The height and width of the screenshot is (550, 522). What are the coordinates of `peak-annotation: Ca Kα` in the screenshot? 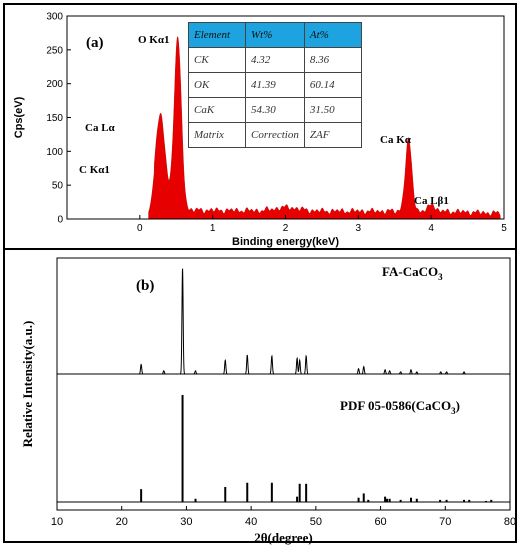 It's located at (396, 140).